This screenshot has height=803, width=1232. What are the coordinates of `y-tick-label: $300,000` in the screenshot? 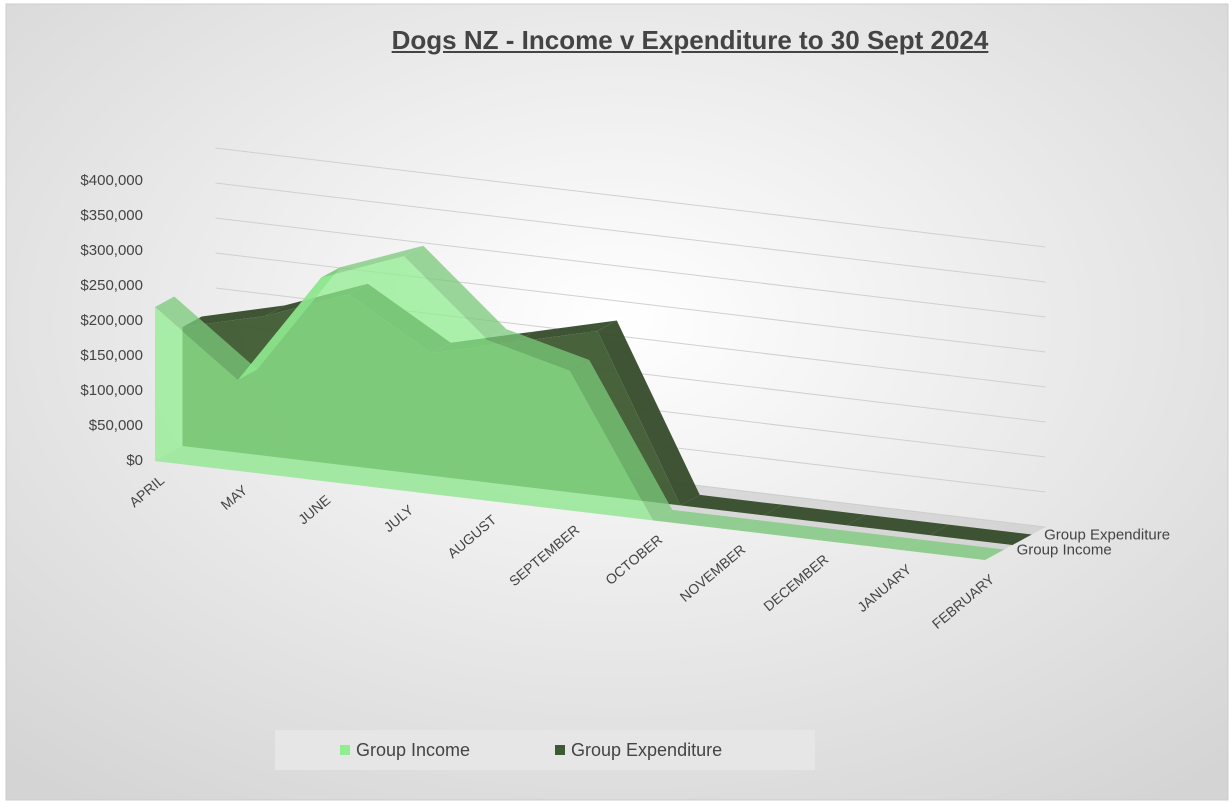 It's located at (111, 250).